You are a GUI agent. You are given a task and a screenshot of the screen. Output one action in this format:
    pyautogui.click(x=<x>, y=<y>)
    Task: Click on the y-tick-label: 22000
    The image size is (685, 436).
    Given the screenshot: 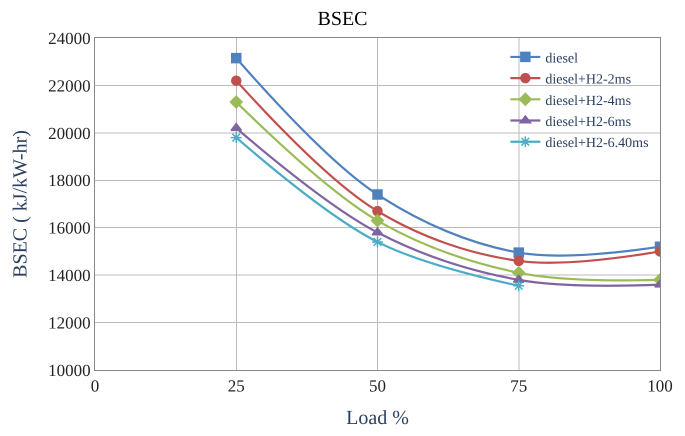 What is the action you would take?
    pyautogui.click(x=69, y=86)
    